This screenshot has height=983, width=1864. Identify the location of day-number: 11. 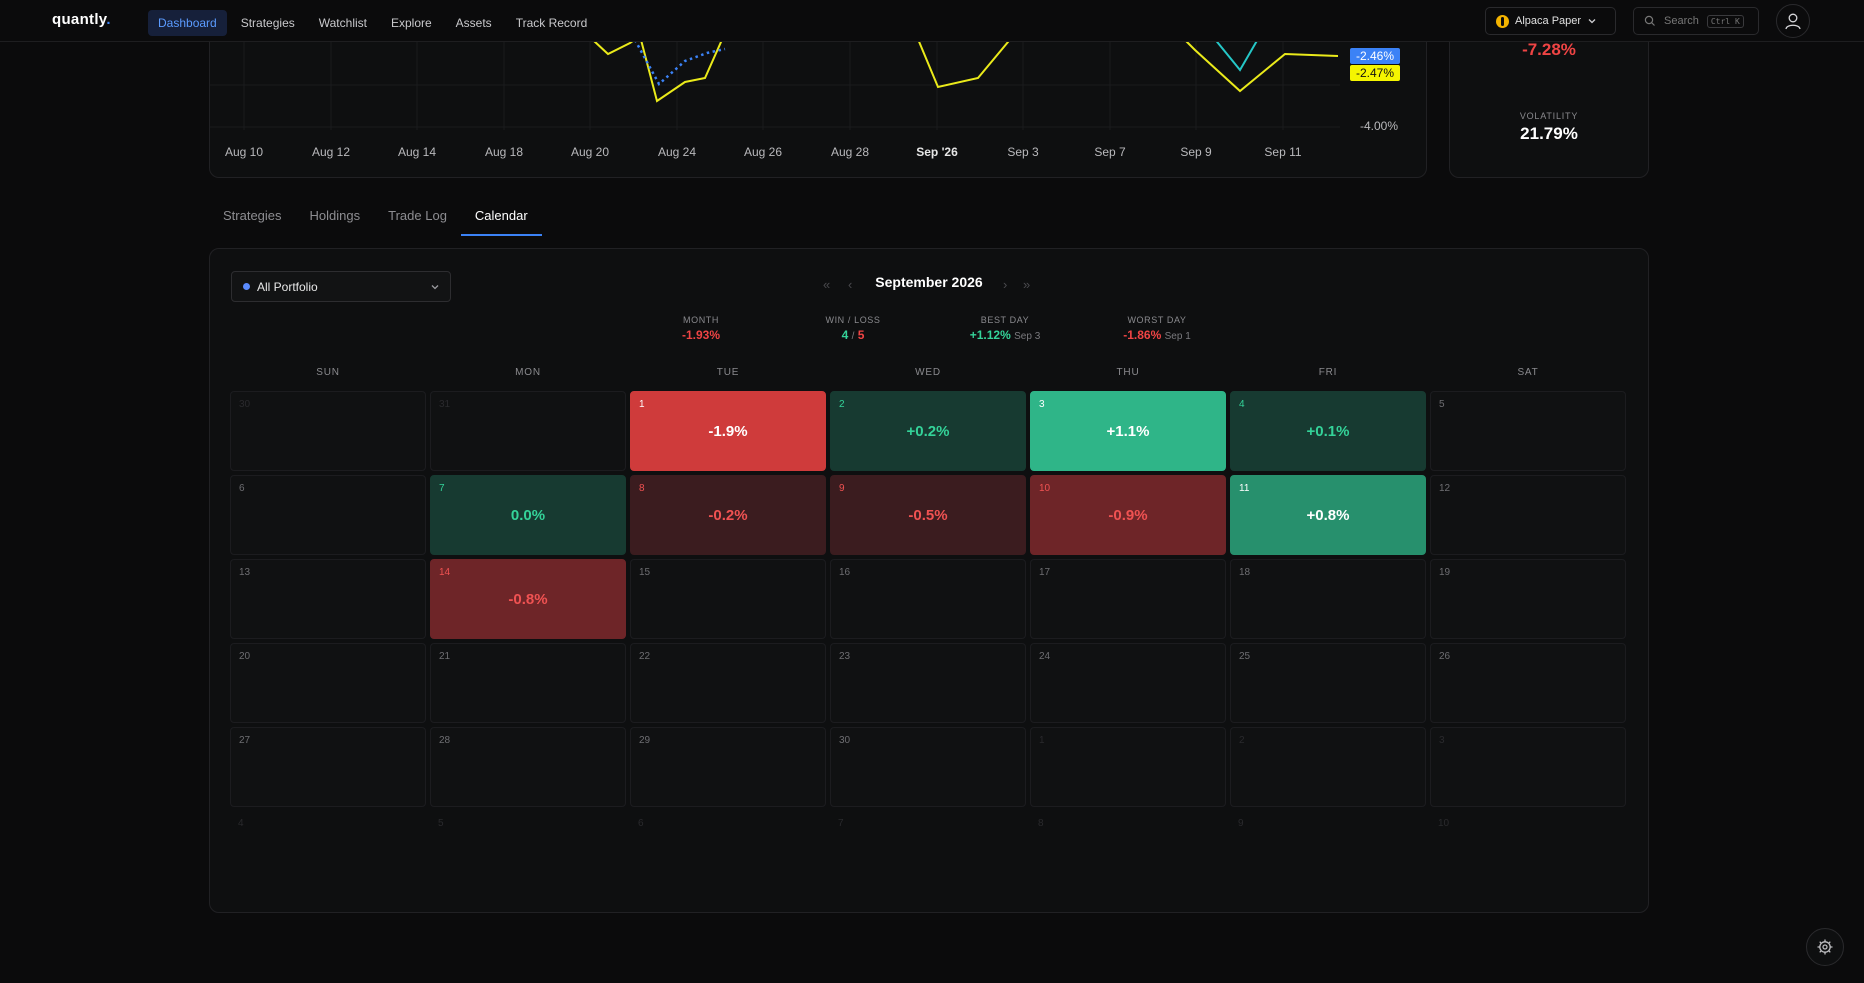
(1244, 488).